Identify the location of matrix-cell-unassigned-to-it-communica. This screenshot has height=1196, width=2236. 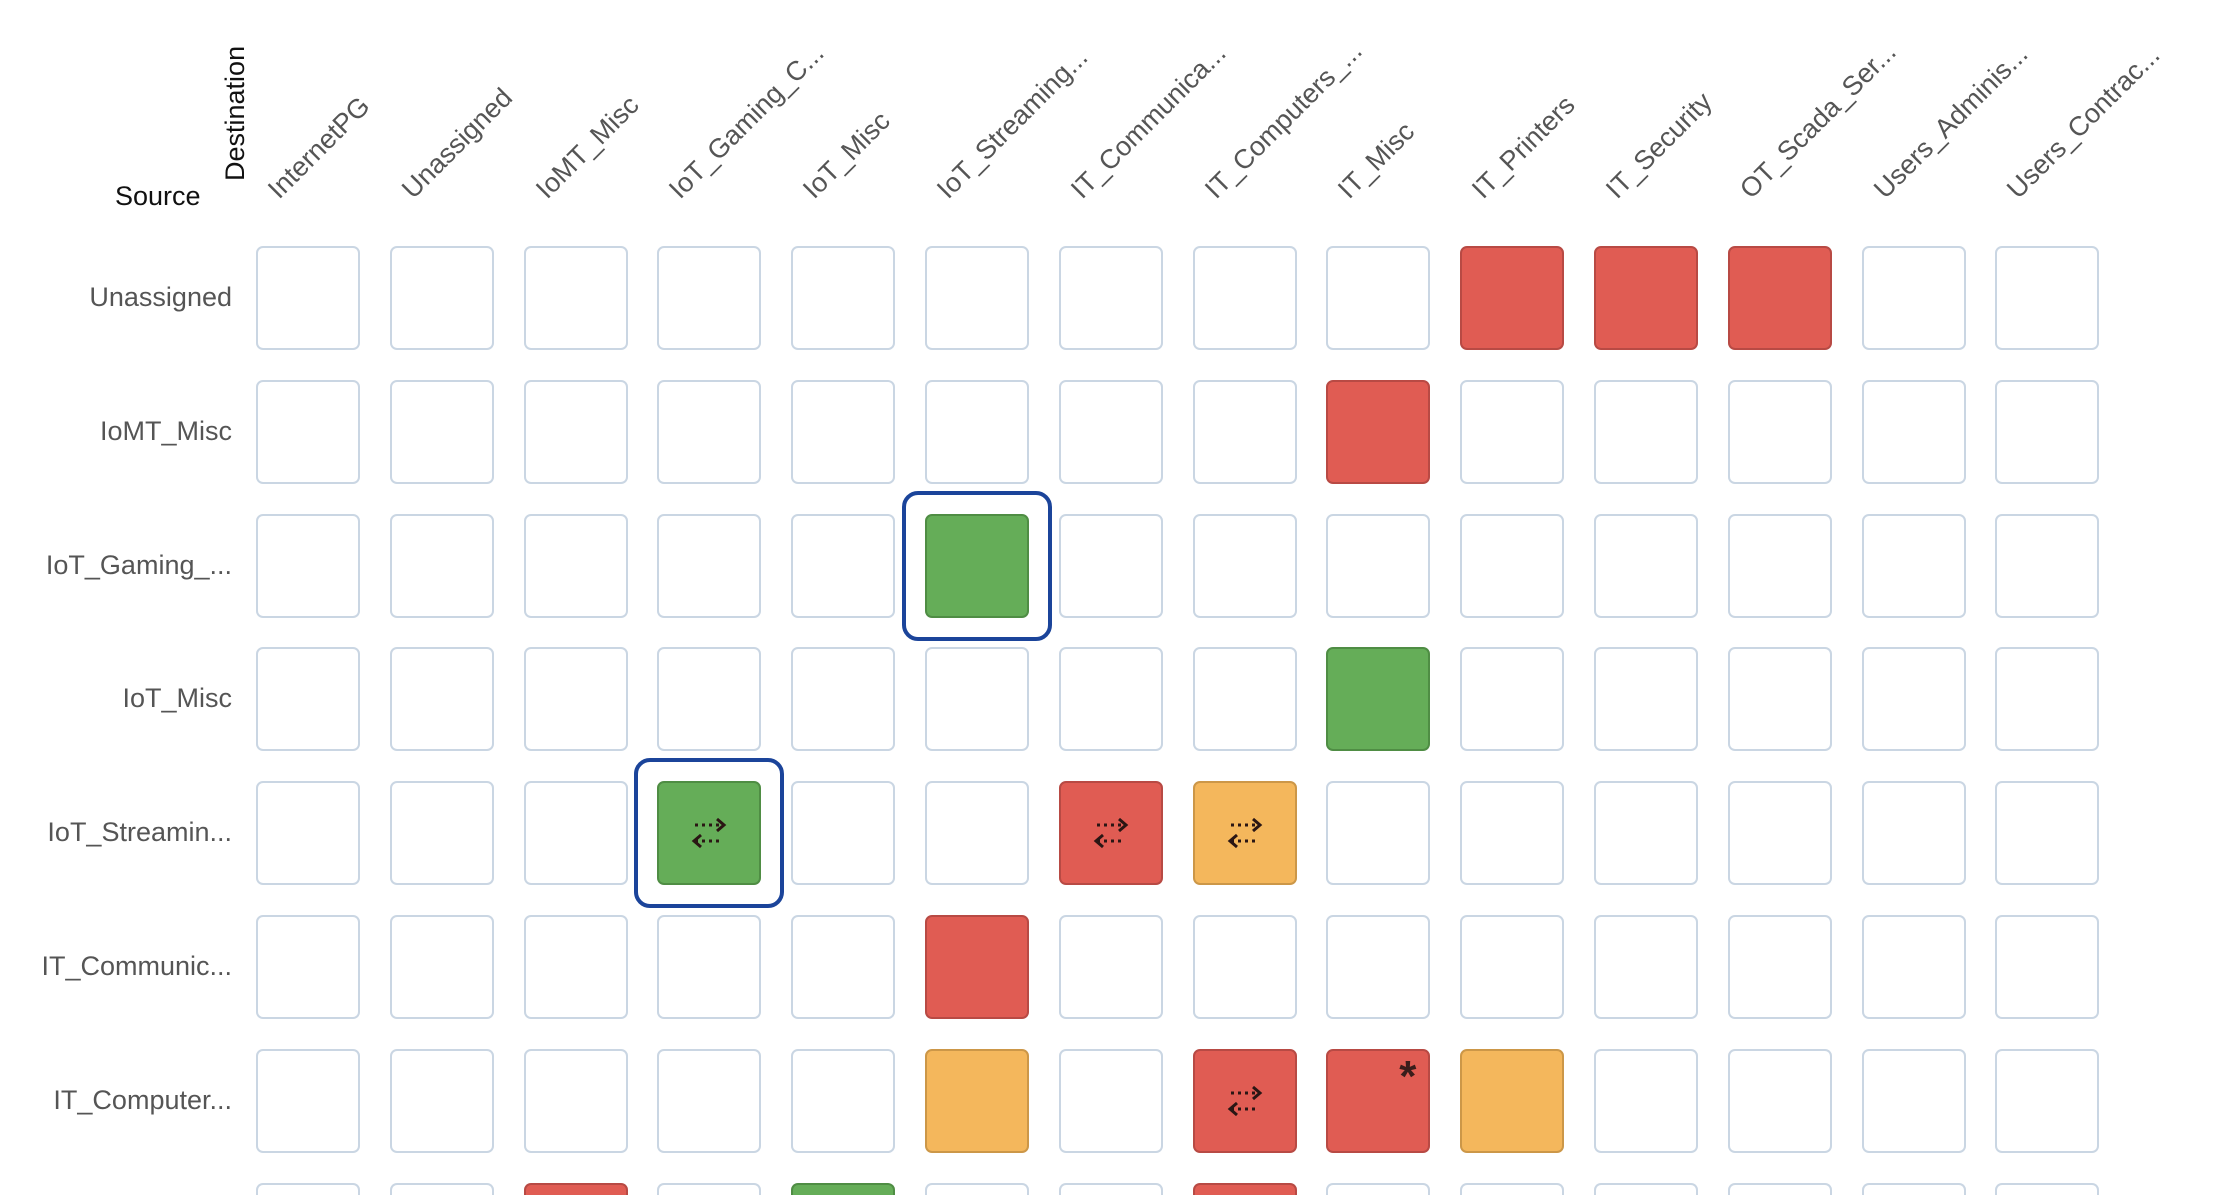
(1110, 298).